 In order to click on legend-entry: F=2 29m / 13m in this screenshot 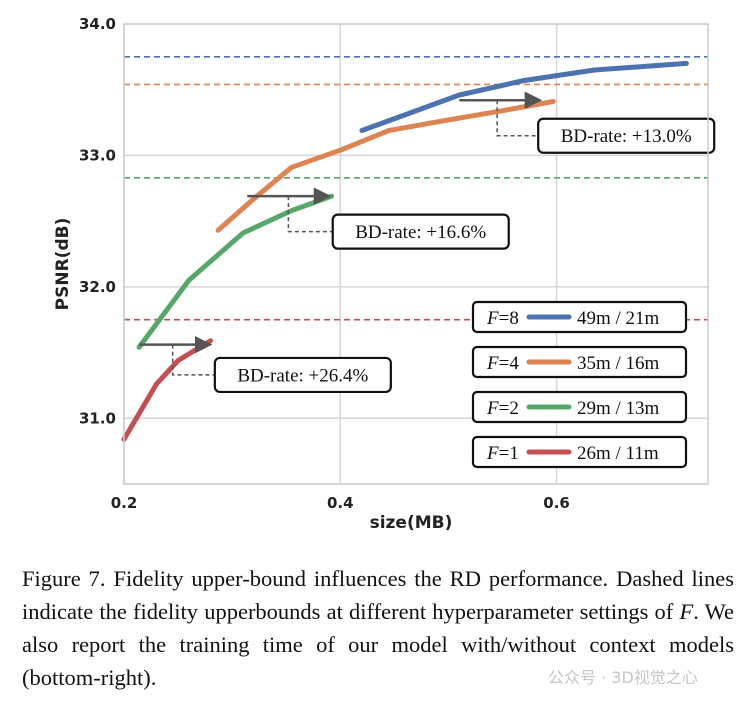, I will do `click(579, 407)`.